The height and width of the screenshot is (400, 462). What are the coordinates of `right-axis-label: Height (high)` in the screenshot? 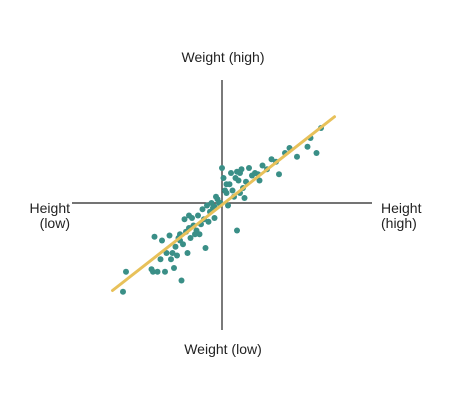 It's located at (411, 216).